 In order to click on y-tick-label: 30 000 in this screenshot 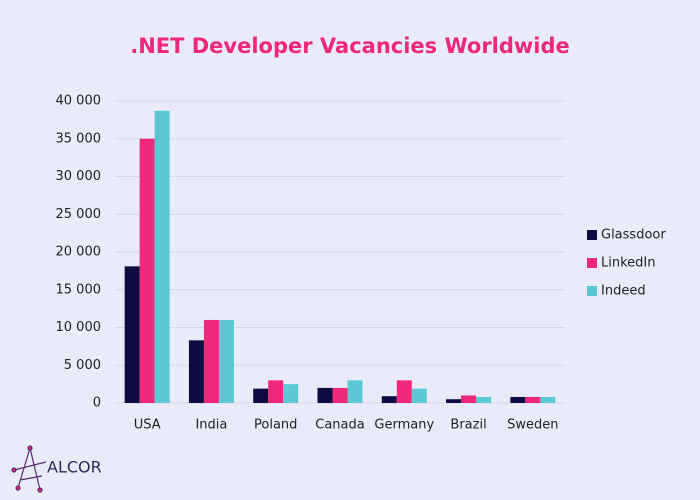, I will do `click(79, 176)`.